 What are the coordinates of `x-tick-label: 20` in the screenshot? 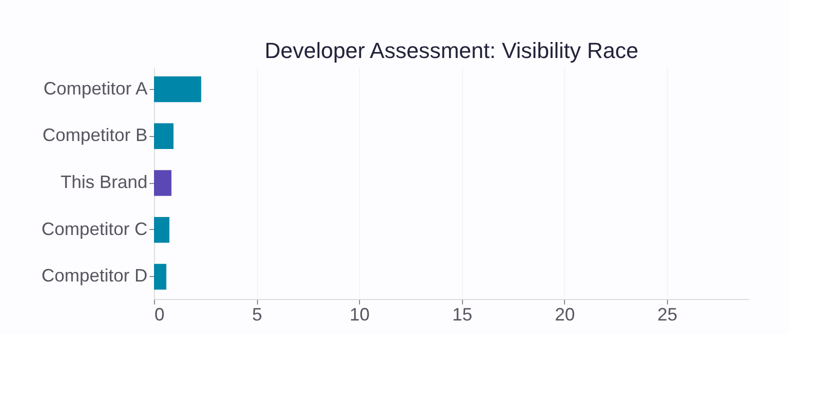 It's located at (564, 314).